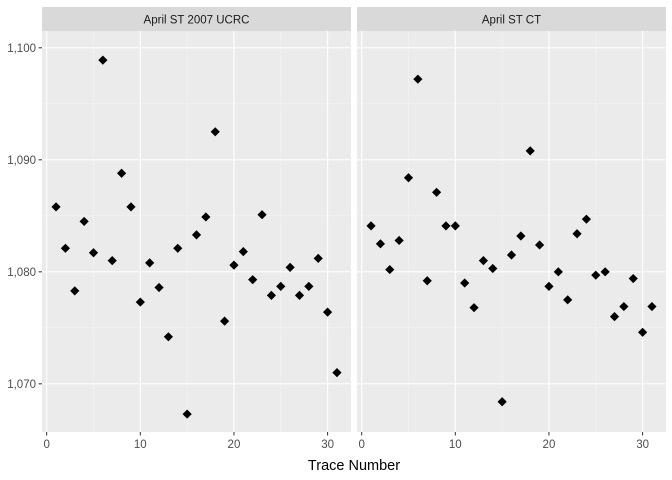 The height and width of the screenshot is (480, 672). I want to click on y-tick-label: 1,090, so click(21, 161).